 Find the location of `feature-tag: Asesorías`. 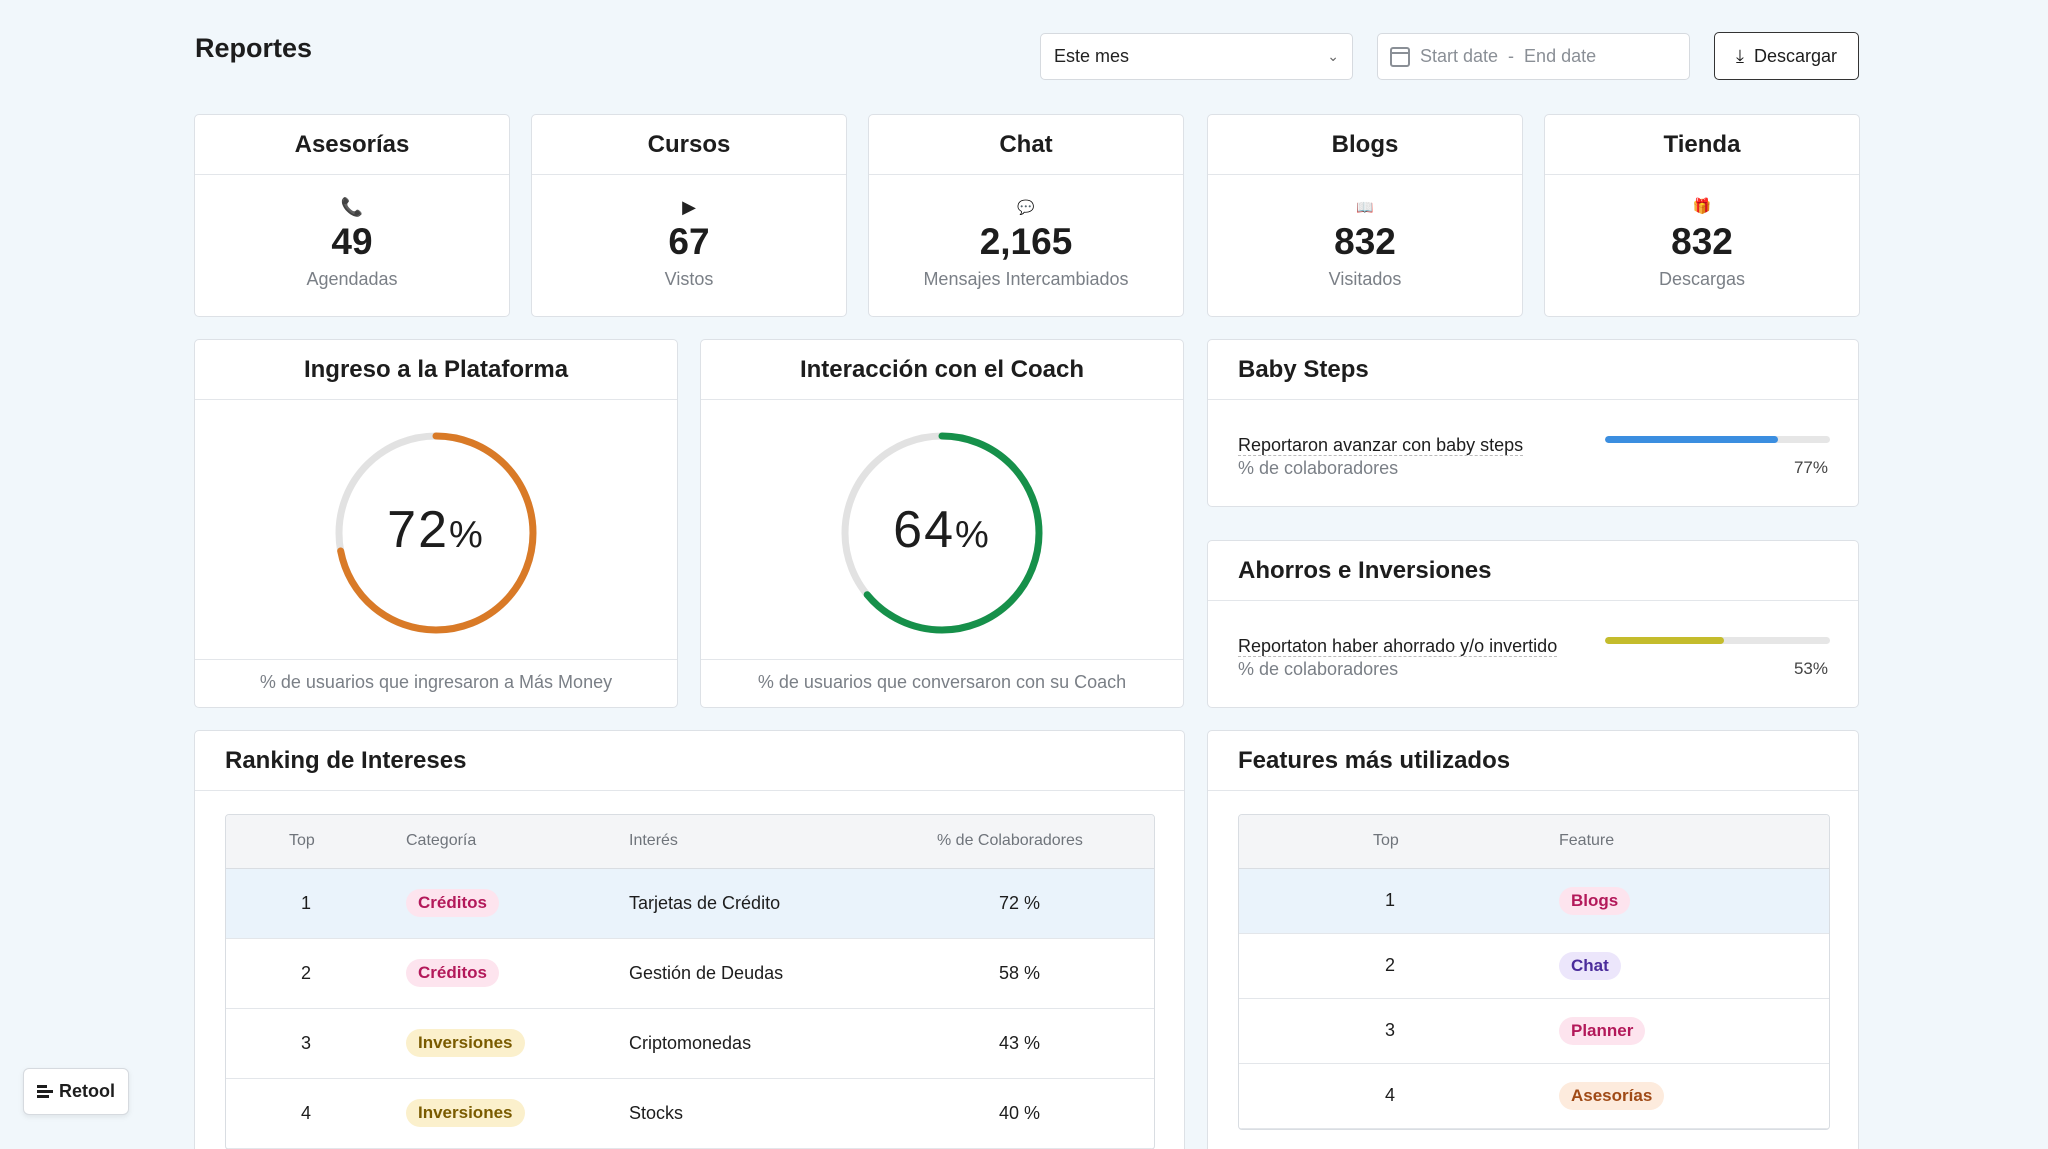

feature-tag: Asesorías is located at coordinates (1612, 1095).